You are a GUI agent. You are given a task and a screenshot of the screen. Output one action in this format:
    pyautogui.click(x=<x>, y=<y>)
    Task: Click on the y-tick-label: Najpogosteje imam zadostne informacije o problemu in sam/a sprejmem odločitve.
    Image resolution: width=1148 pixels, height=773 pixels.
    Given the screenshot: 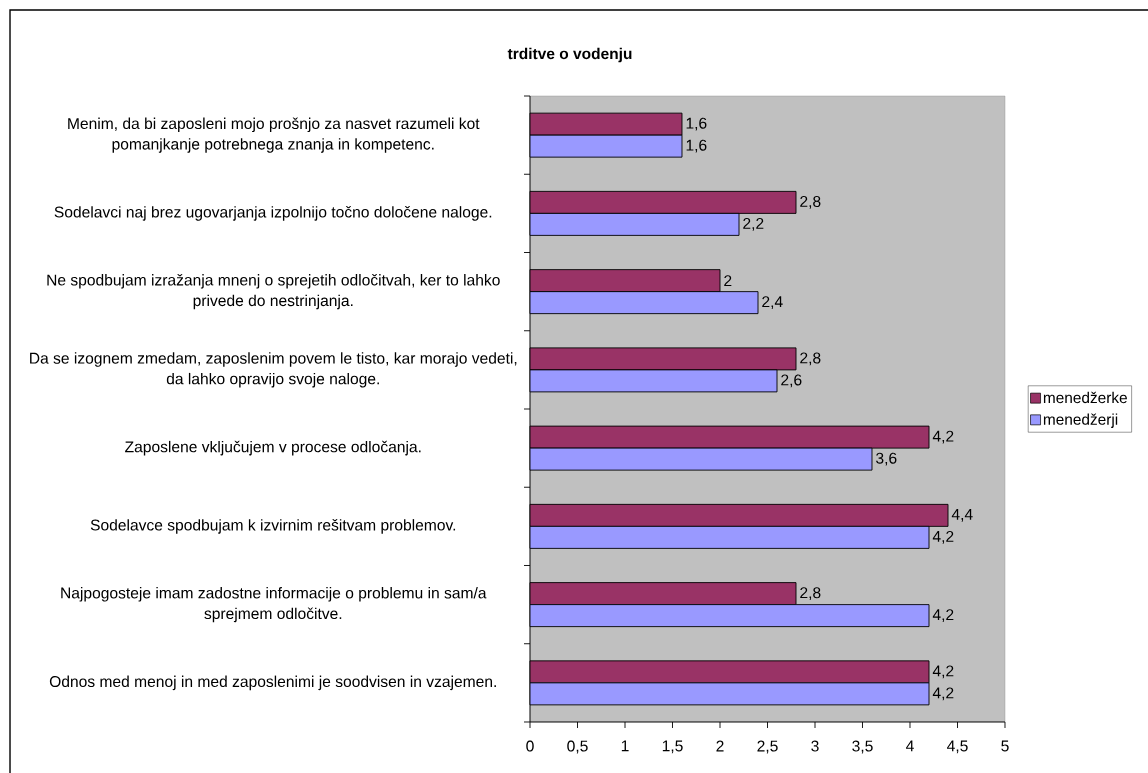 What is the action you would take?
    pyautogui.click(x=274, y=605)
    